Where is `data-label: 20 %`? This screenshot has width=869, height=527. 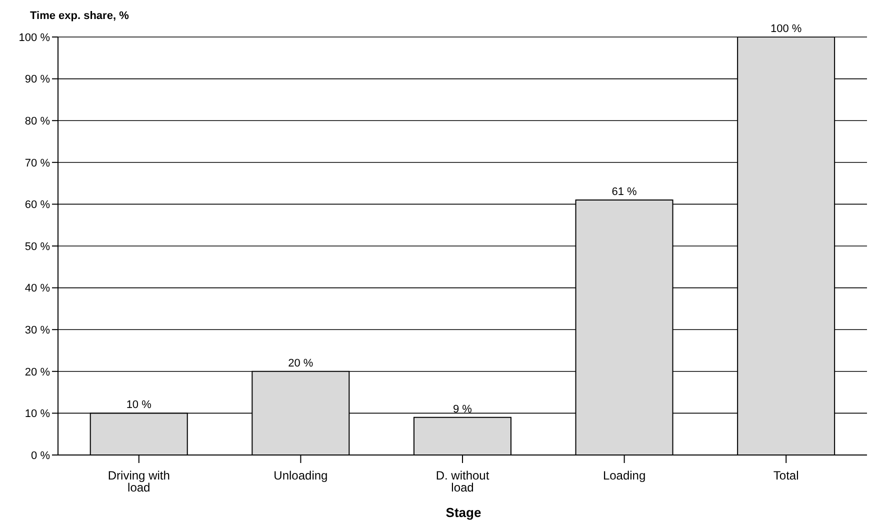 data-label: 20 % is located at coordinates (301, 363).